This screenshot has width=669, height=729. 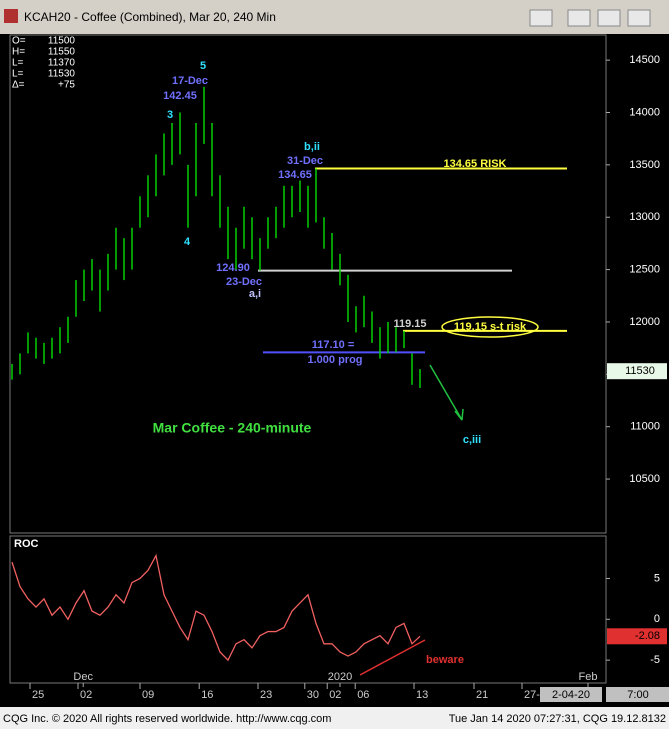 I want to click on title-bar, so click(x=334, y=17).